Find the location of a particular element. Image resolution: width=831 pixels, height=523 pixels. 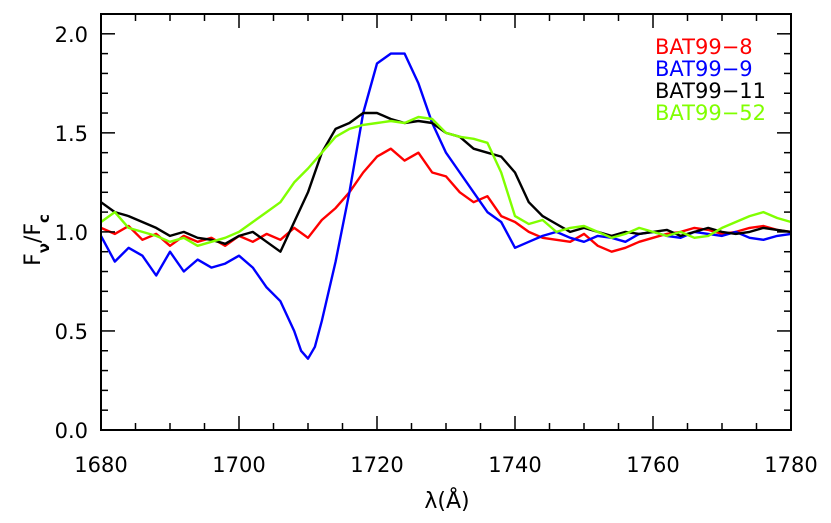

legend-entry: BAT99−8 is located at coordinates (704, 47).